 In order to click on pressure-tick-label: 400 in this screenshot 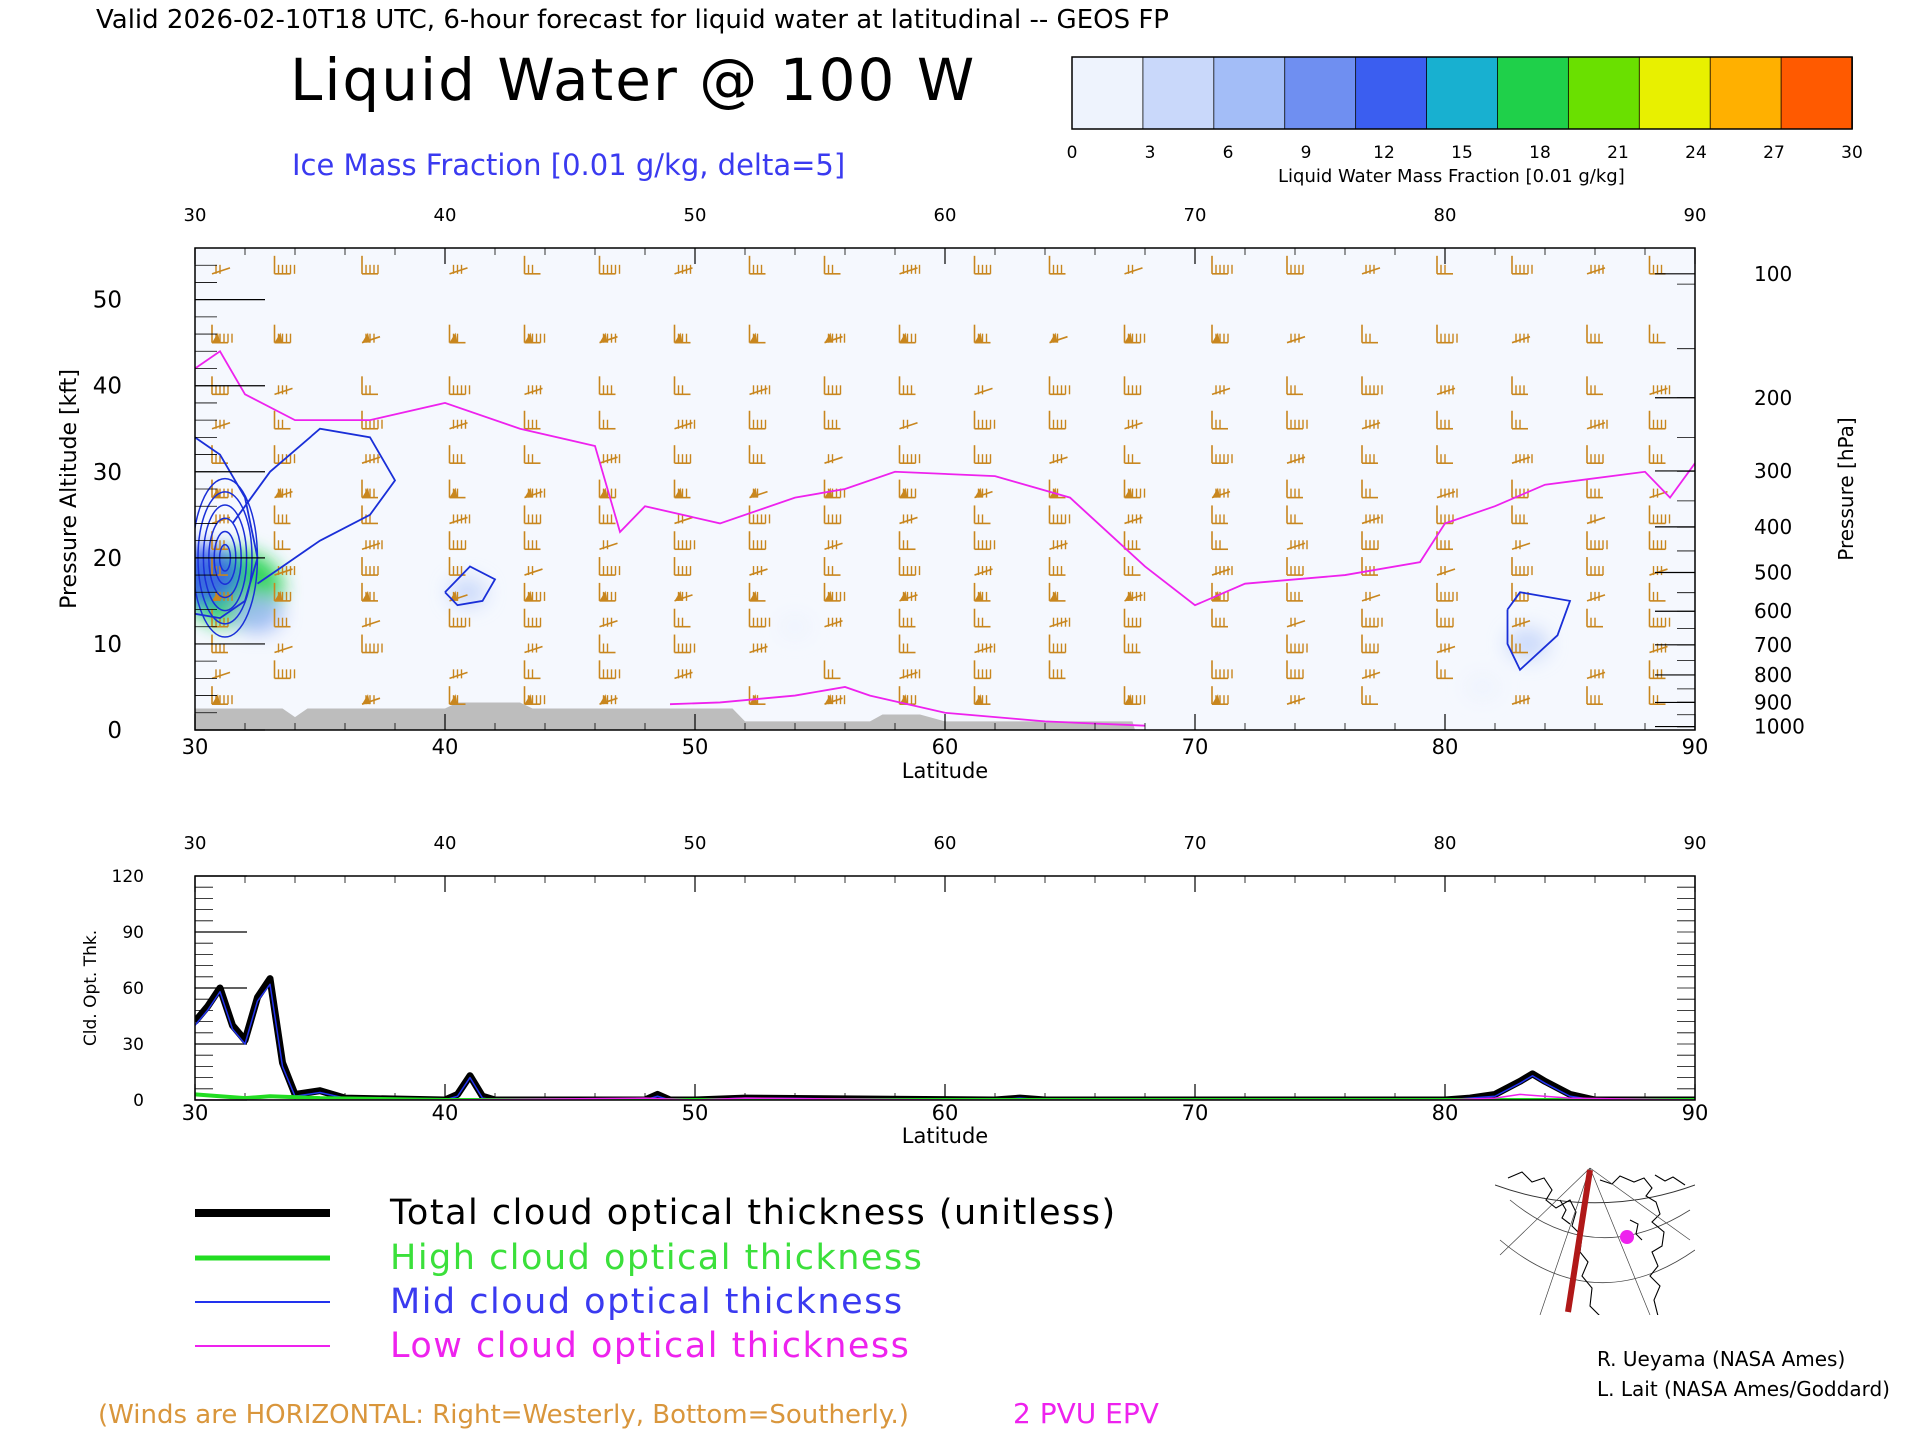, I will do `click(1773, 527)`.